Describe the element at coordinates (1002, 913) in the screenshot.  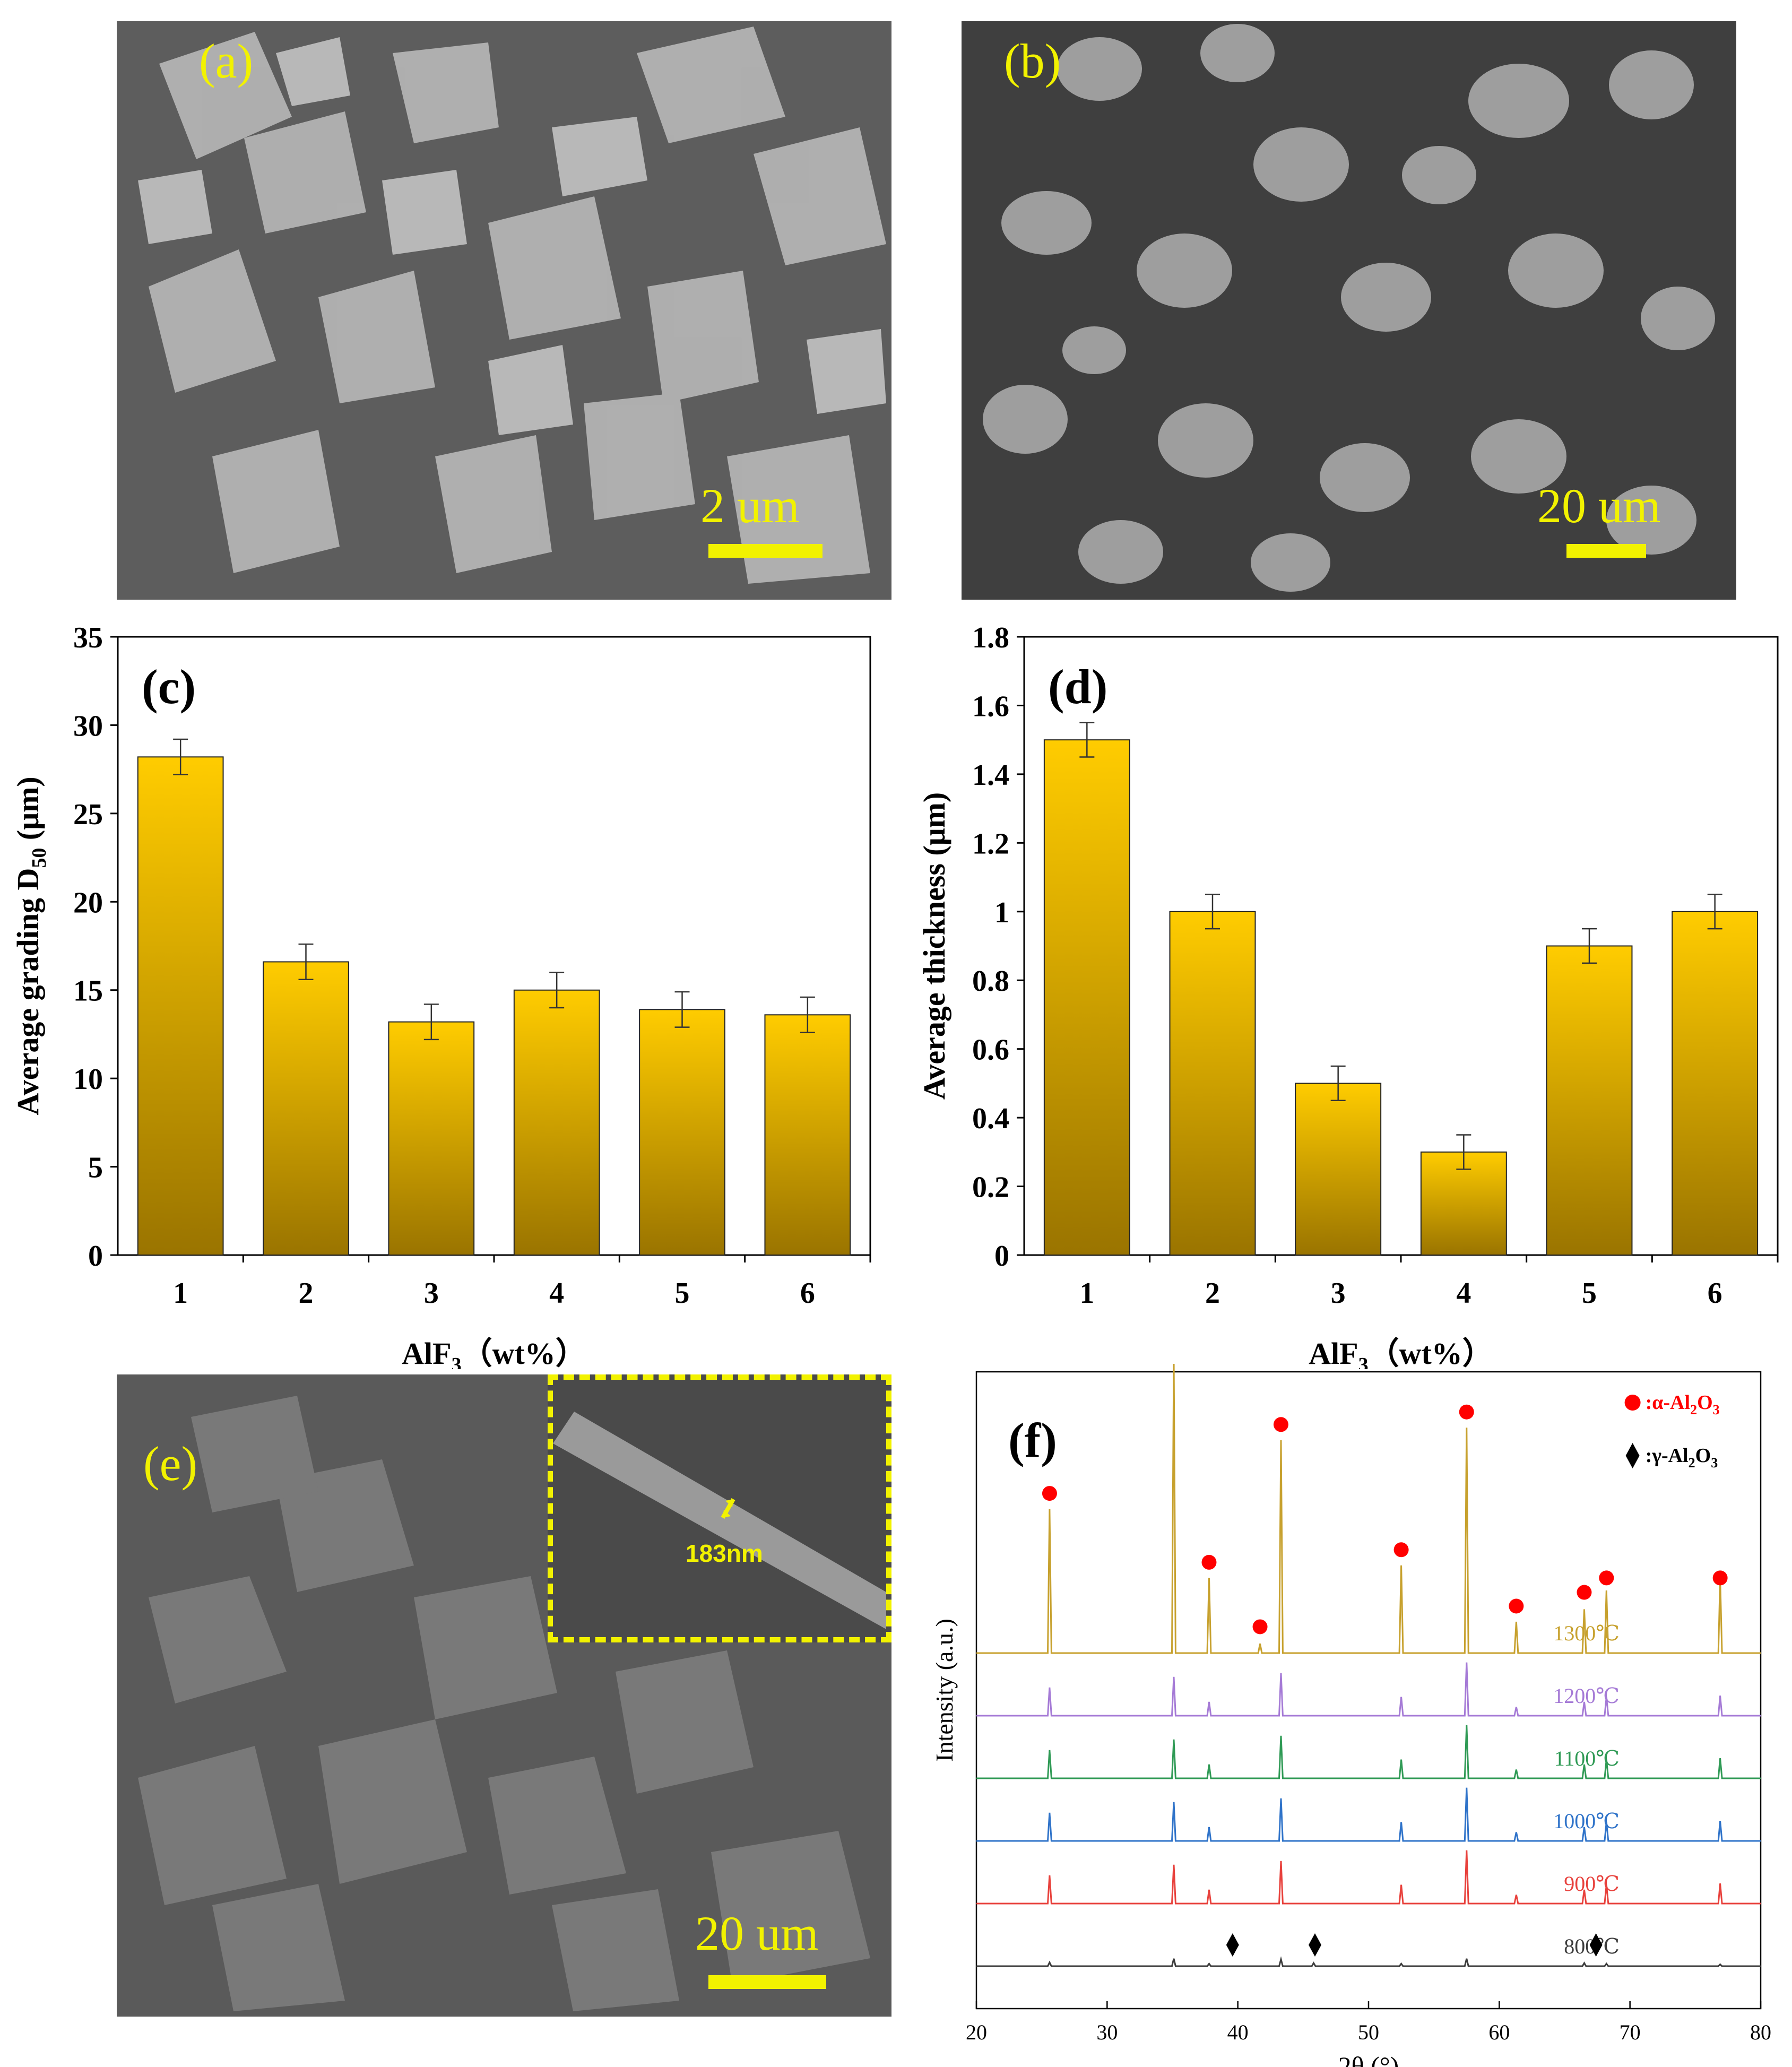
I see `y-tick-label: 1` at that location.